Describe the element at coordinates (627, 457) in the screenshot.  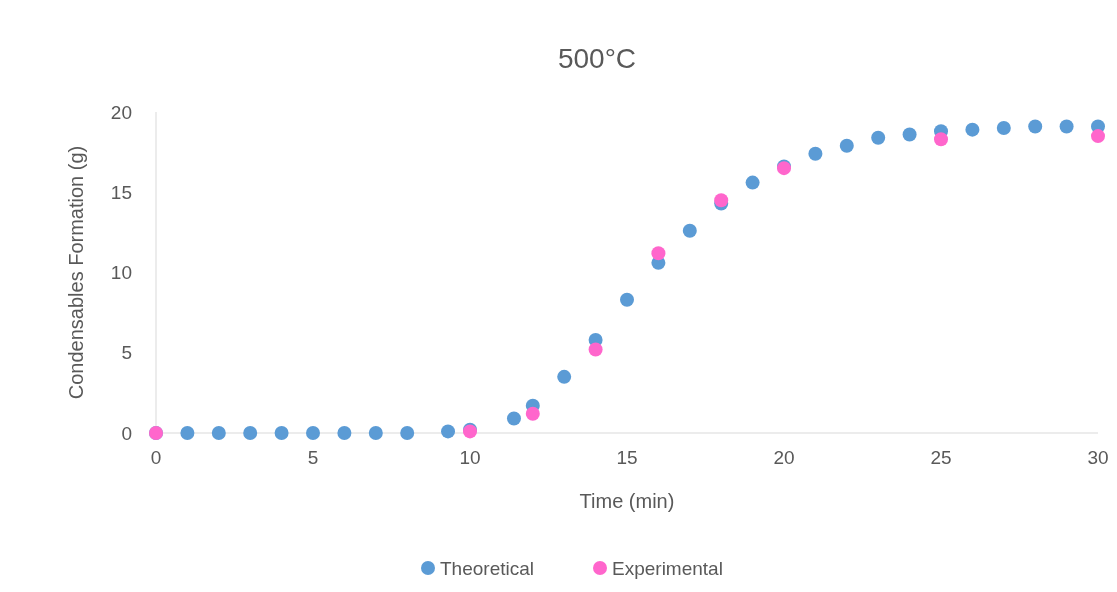
I see `x-tick-label: 15` at that location.